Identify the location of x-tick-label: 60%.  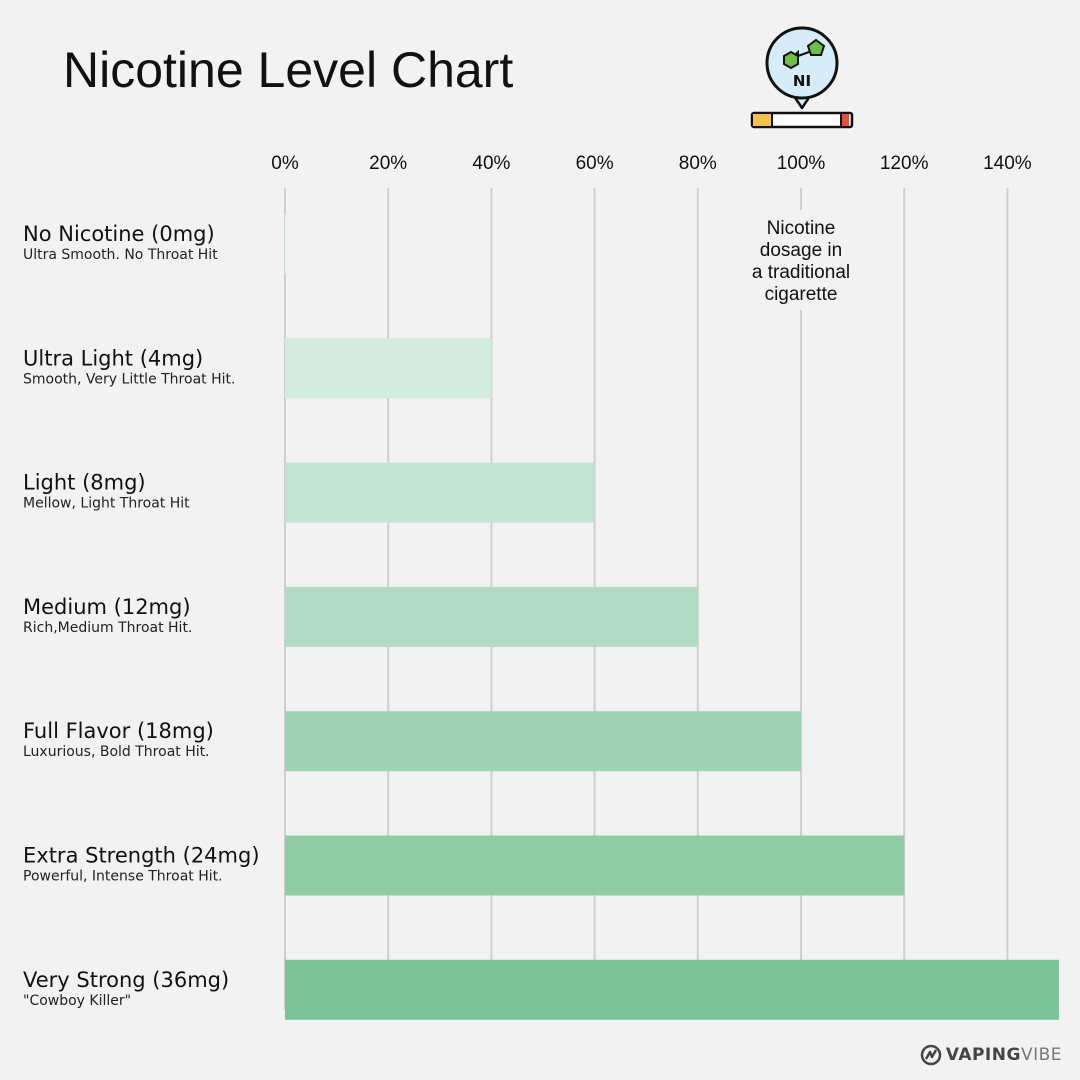
(595, 163).